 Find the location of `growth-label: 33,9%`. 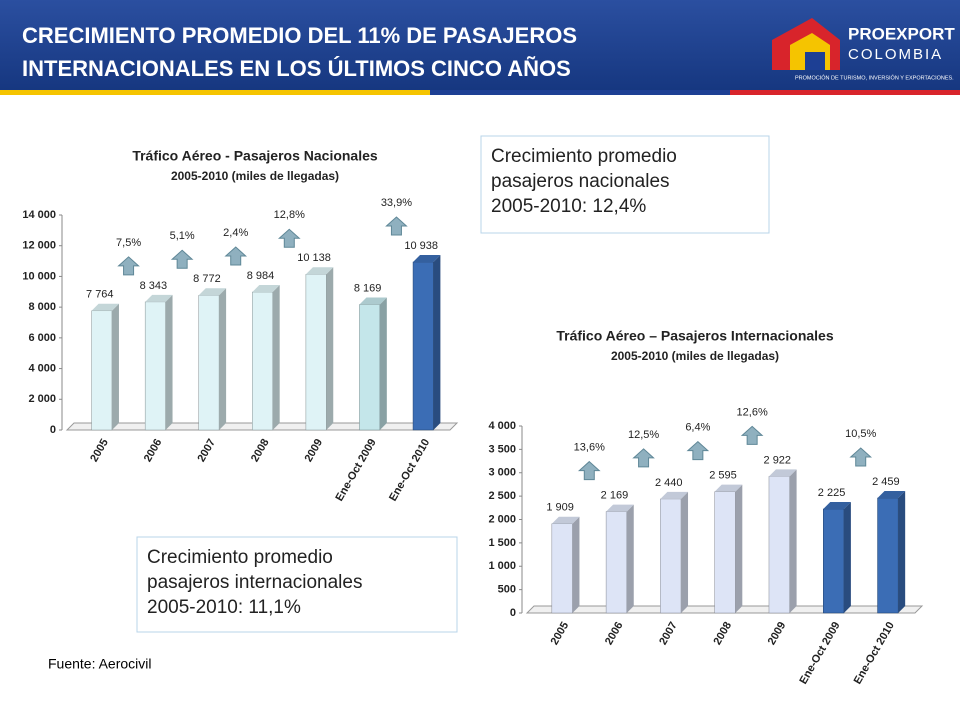

growth-label: 33,9% is located at coordinates (396, 203).